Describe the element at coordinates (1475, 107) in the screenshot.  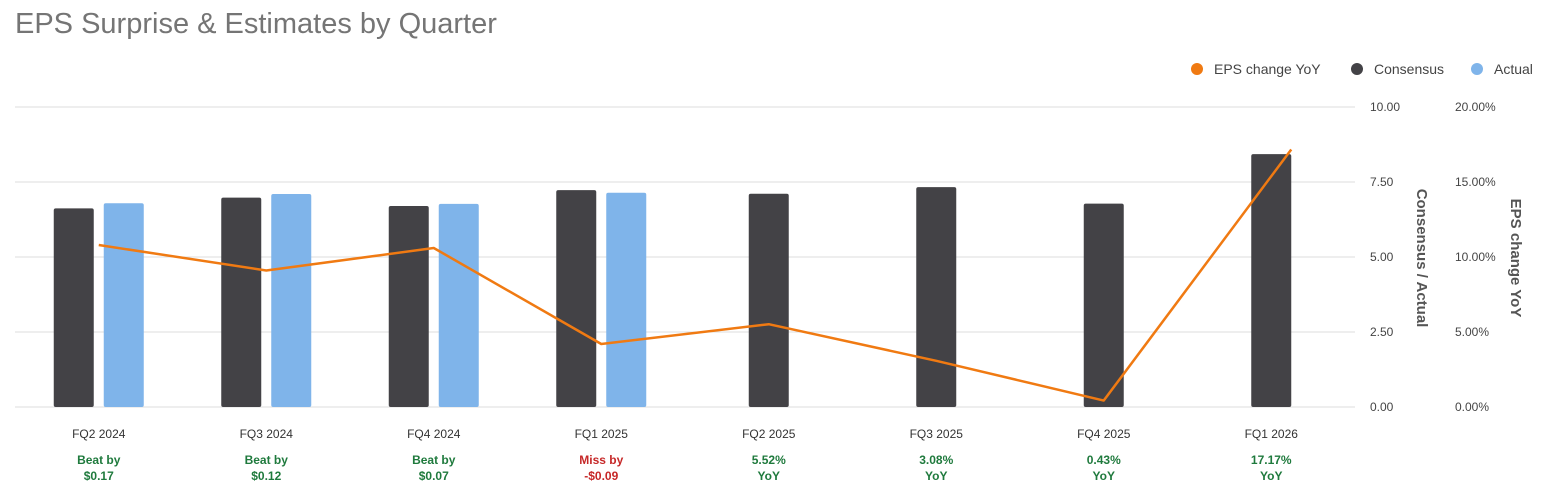
I see `y-right-tick-label: 20.00%` at that location.